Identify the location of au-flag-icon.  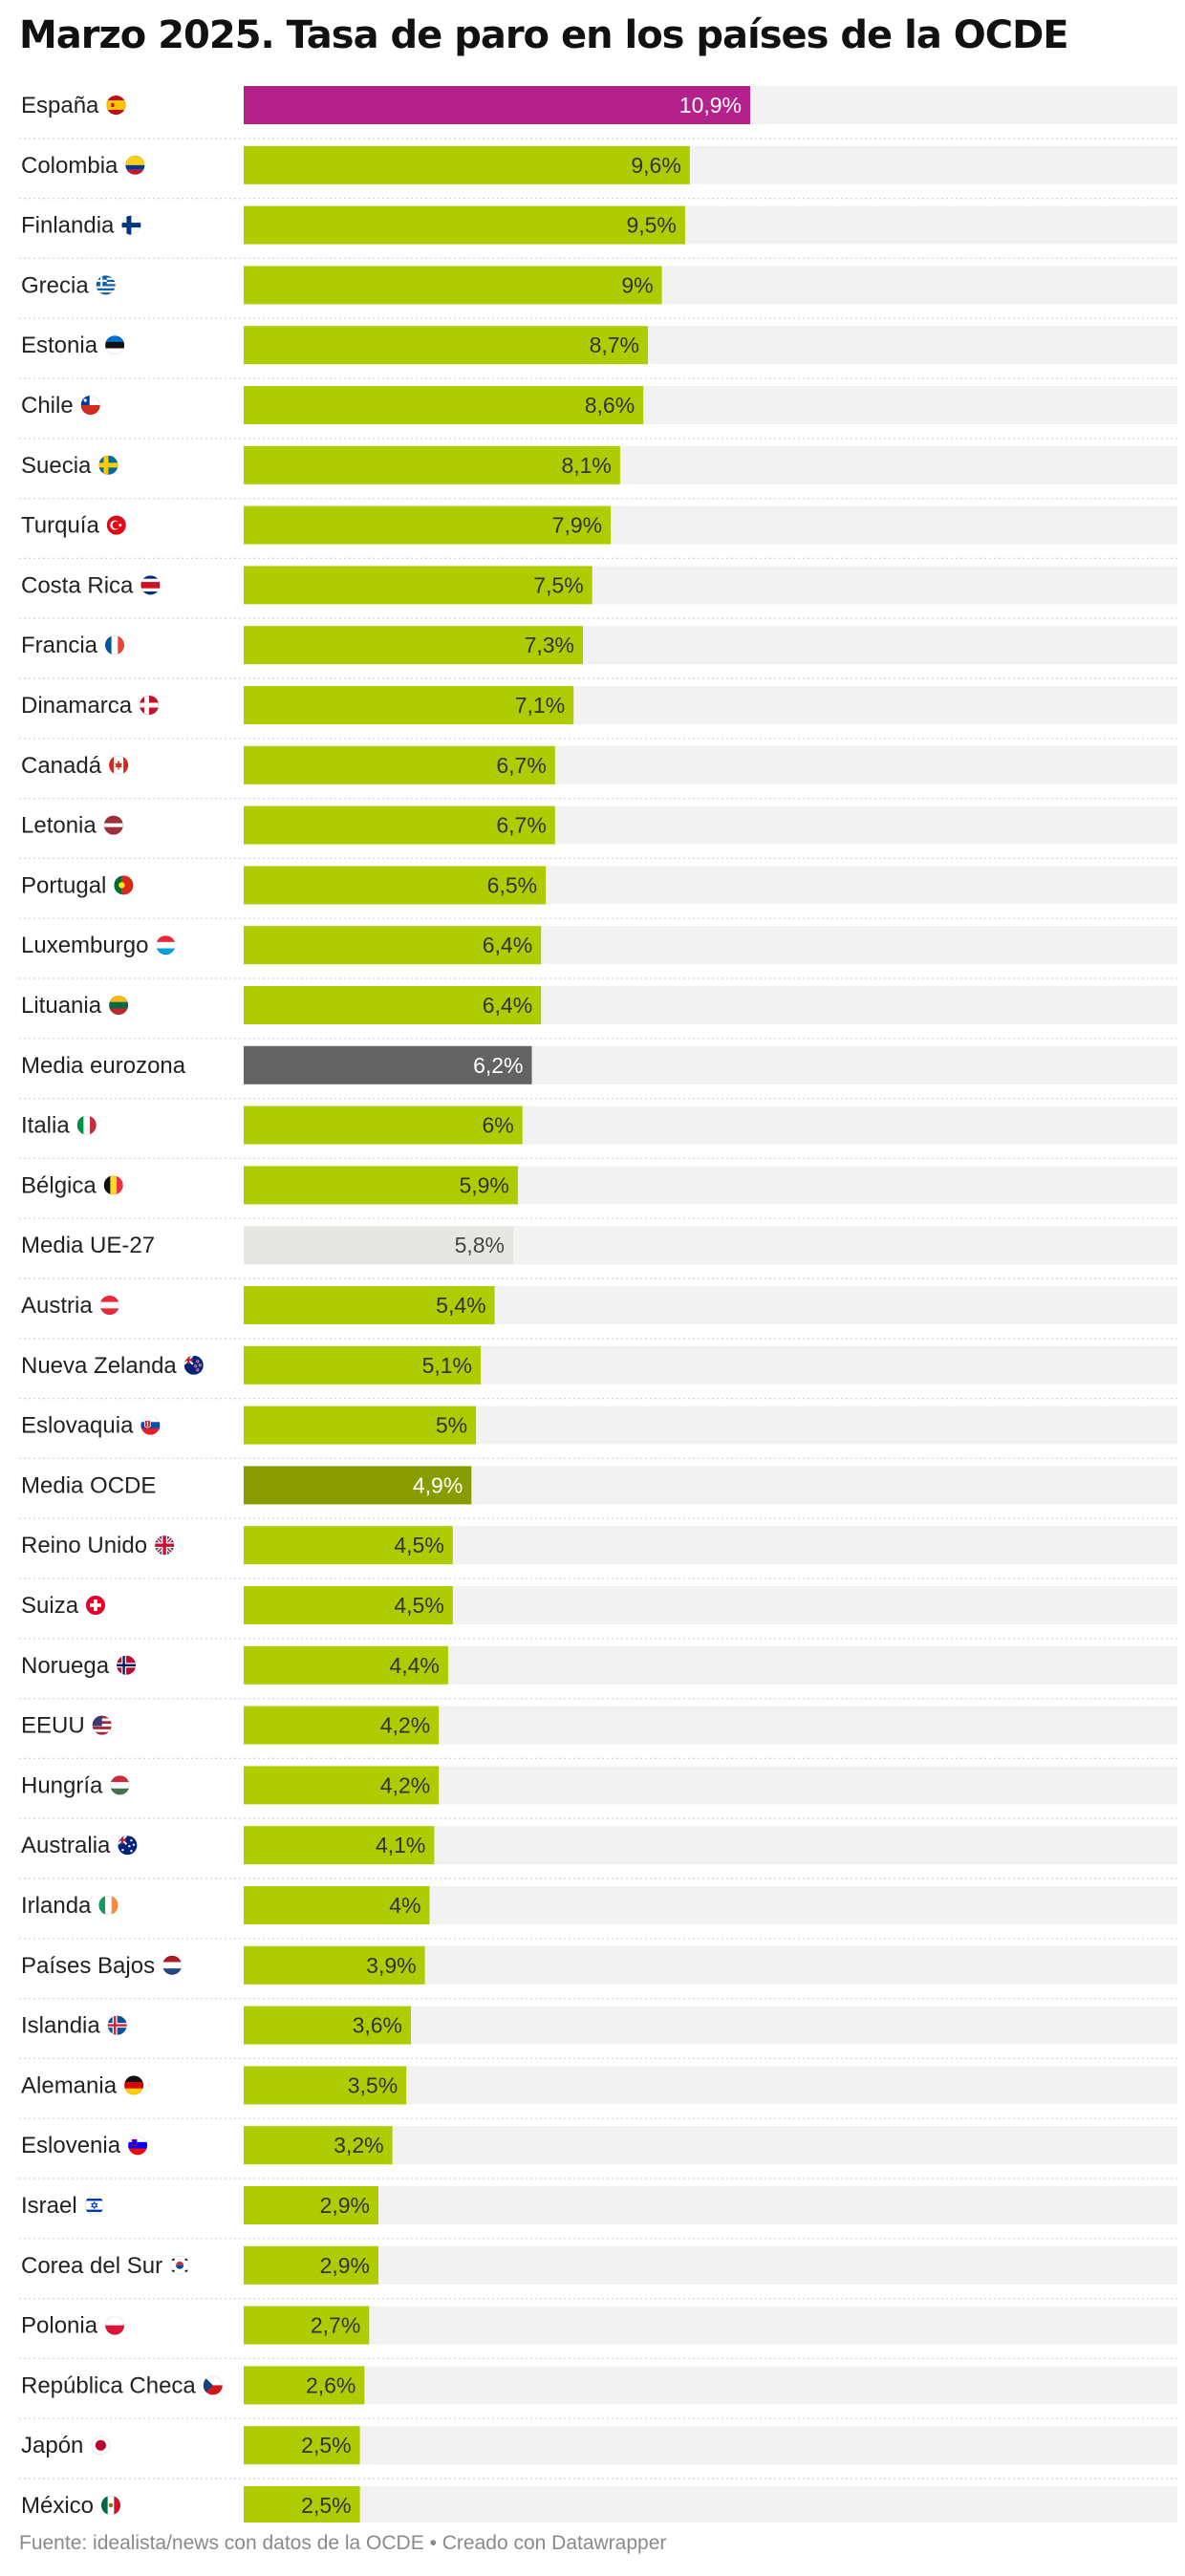
(128, 1845).